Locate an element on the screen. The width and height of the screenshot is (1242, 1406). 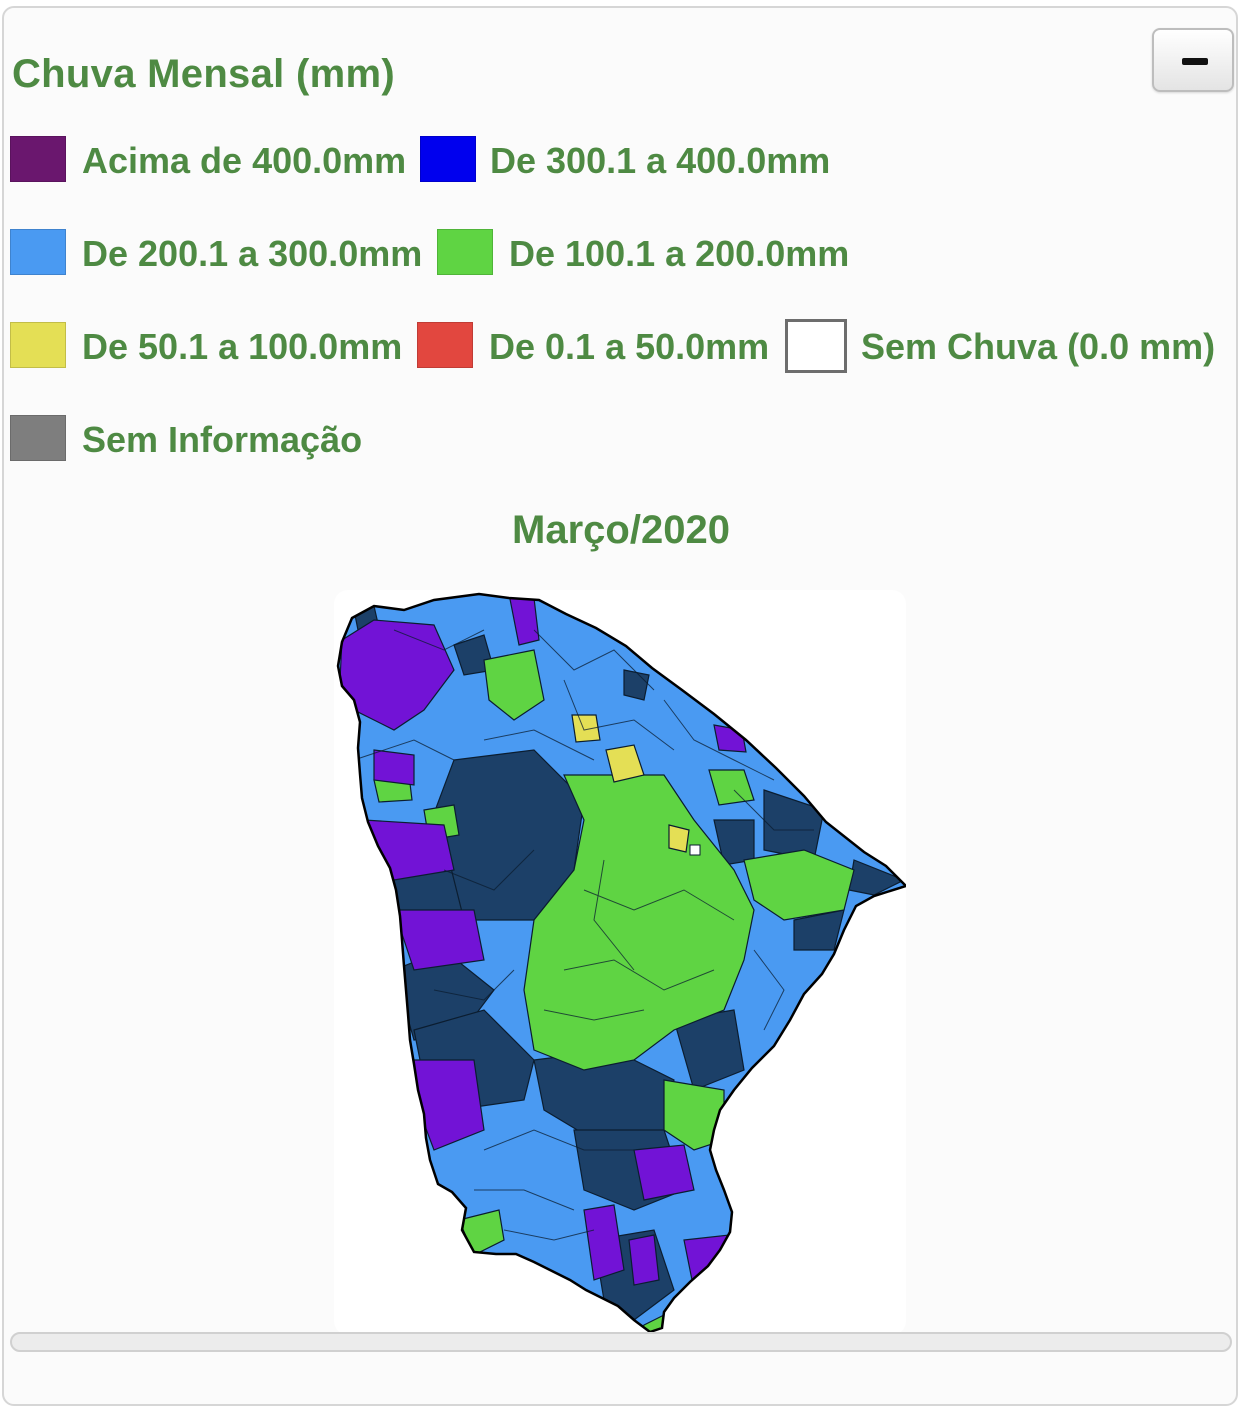
map-region-north-coast is located at coordinates (636, 685).